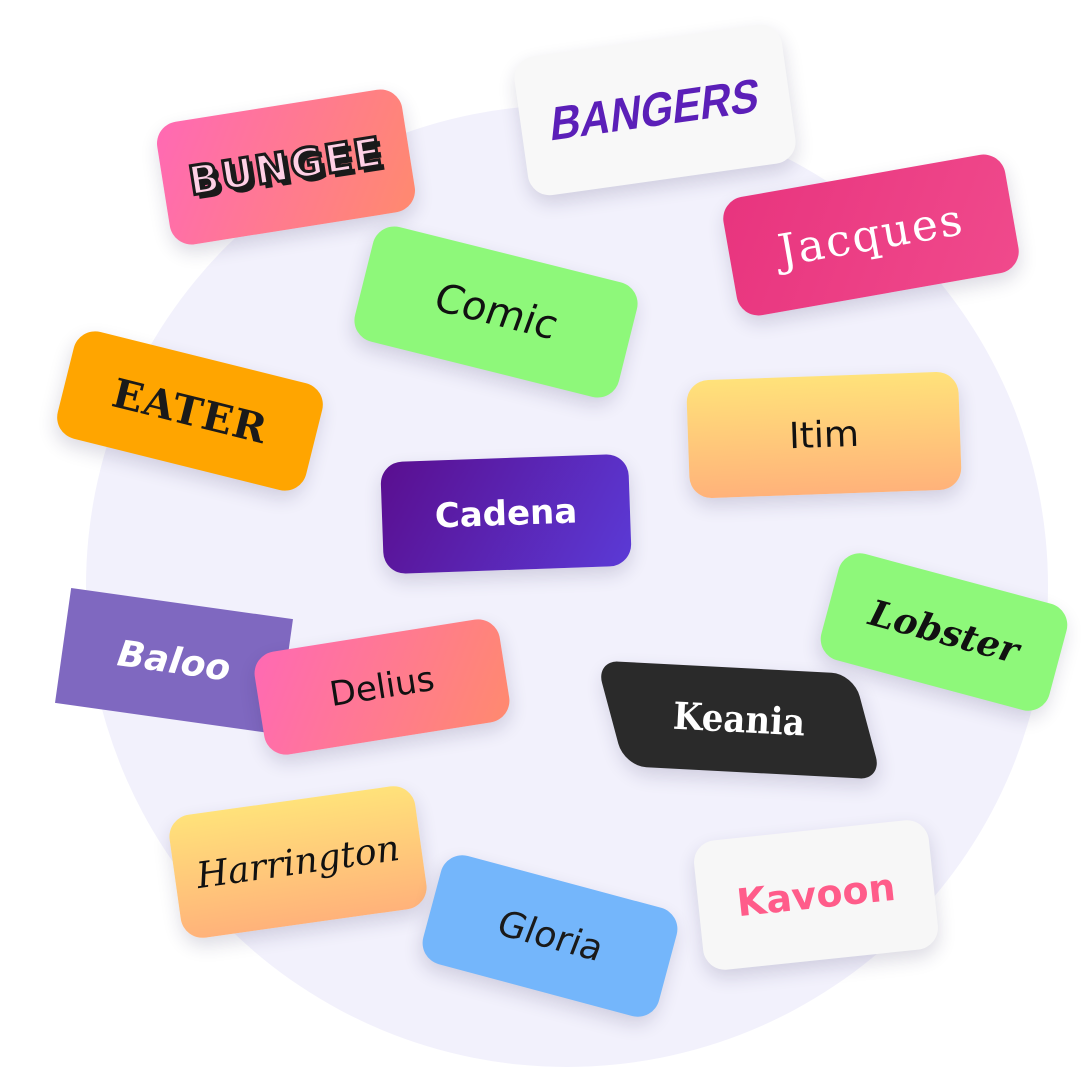 This screenshot has width=1090, height=1070. What do you see at coordinates (871, 235) in the screenshot?
I see `font-tag-label: Jacques` at bounding box center [871, 235].